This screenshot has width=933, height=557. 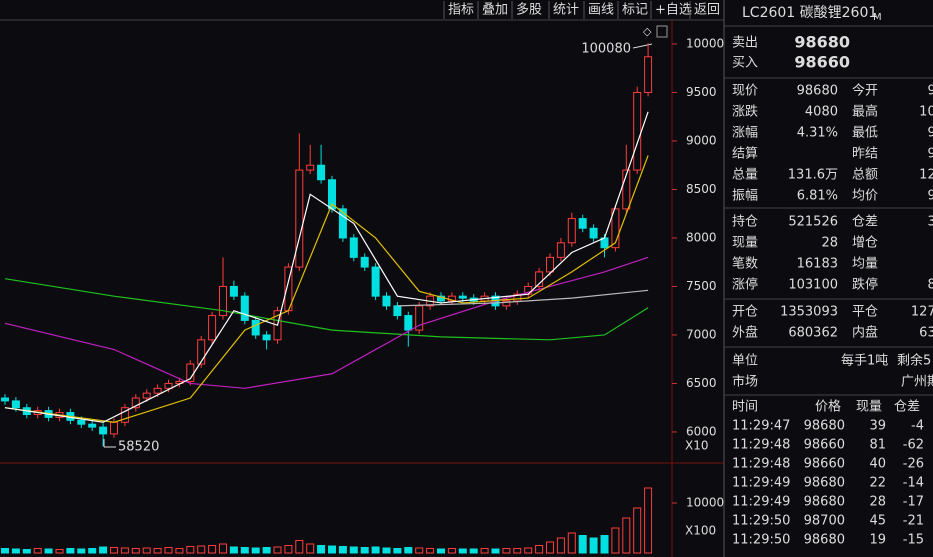 What do you see at coordinates (662, 31) in the screenshot?
I see `icon-window` at bounding box center [662, 31].